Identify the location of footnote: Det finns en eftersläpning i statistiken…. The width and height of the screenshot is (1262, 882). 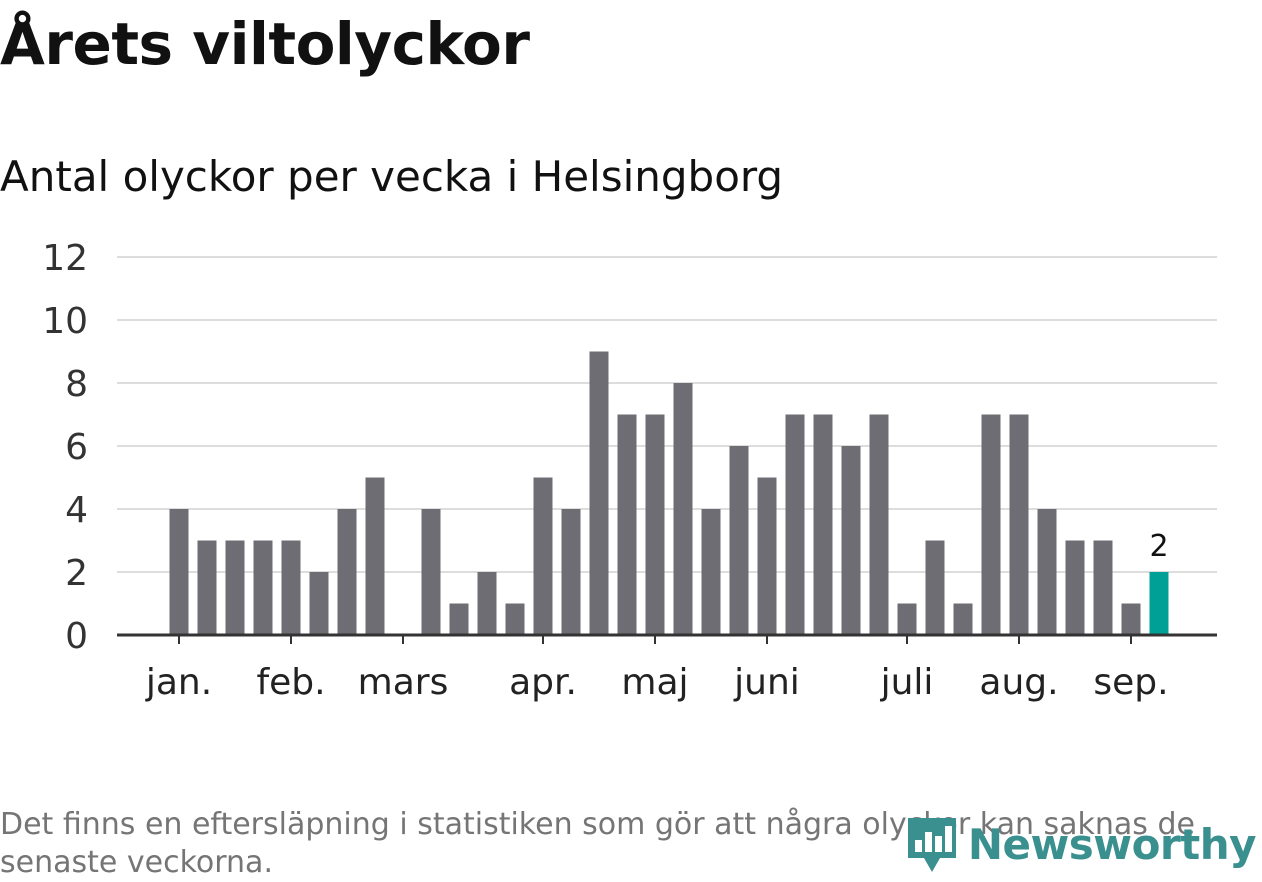
(597, 843).